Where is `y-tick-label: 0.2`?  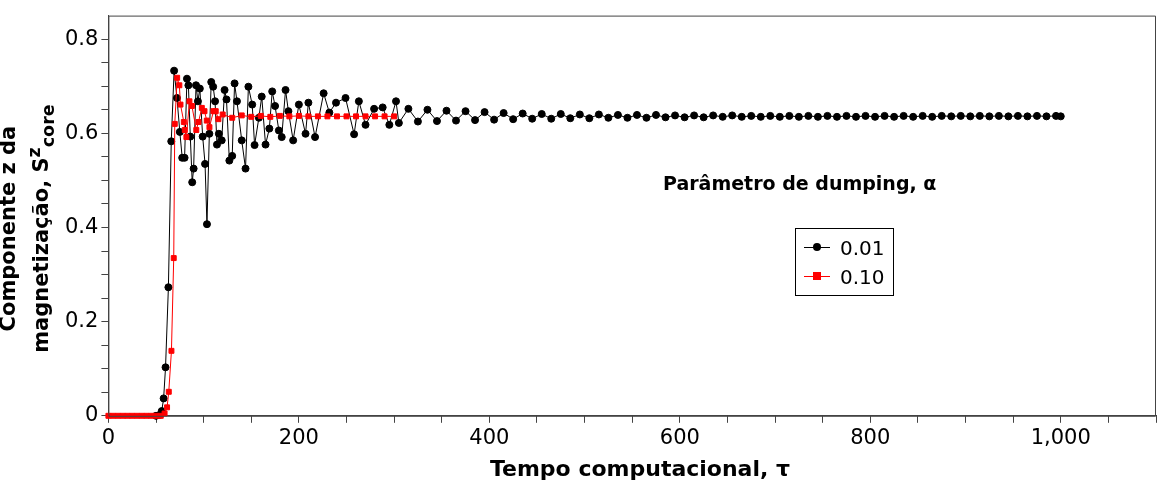 y-tick-label: 0.2 is located at coordinates (81, 320).